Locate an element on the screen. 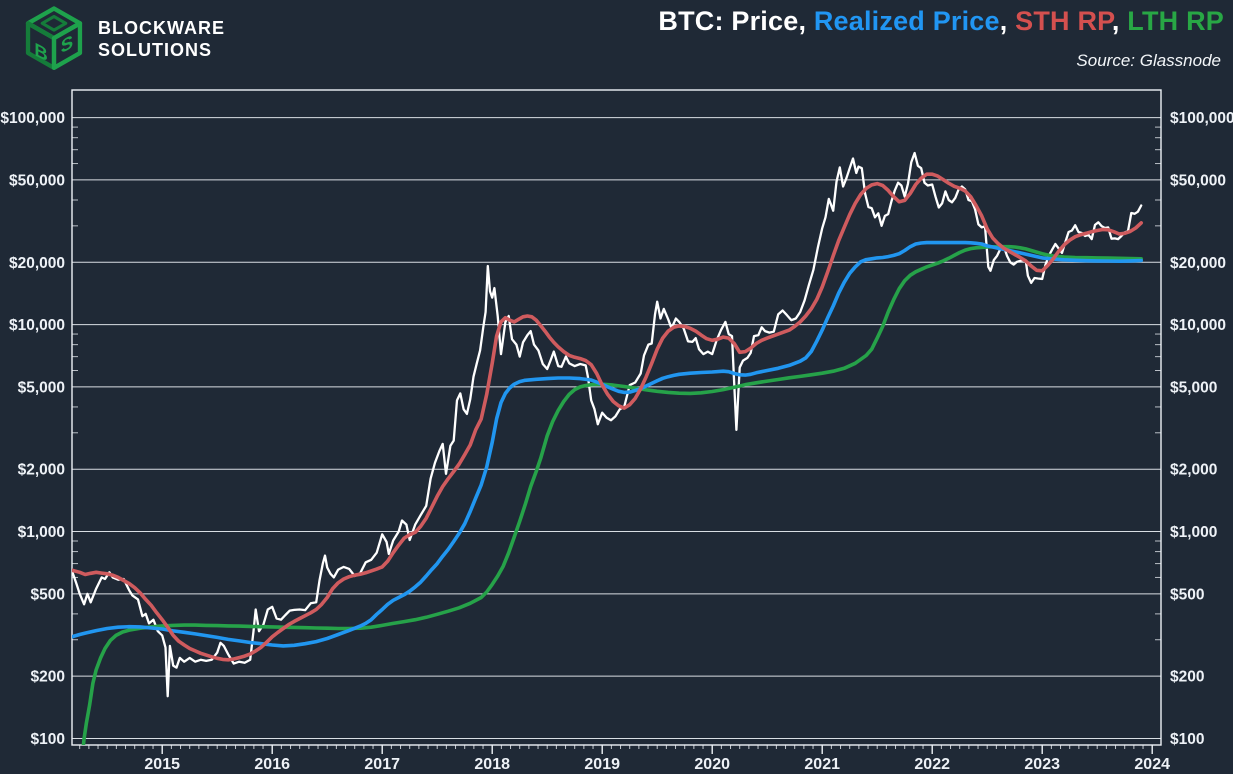 This screenshot has height=774, width=1233. x-year-label: 2024 is located at coordinates (1152, 764).